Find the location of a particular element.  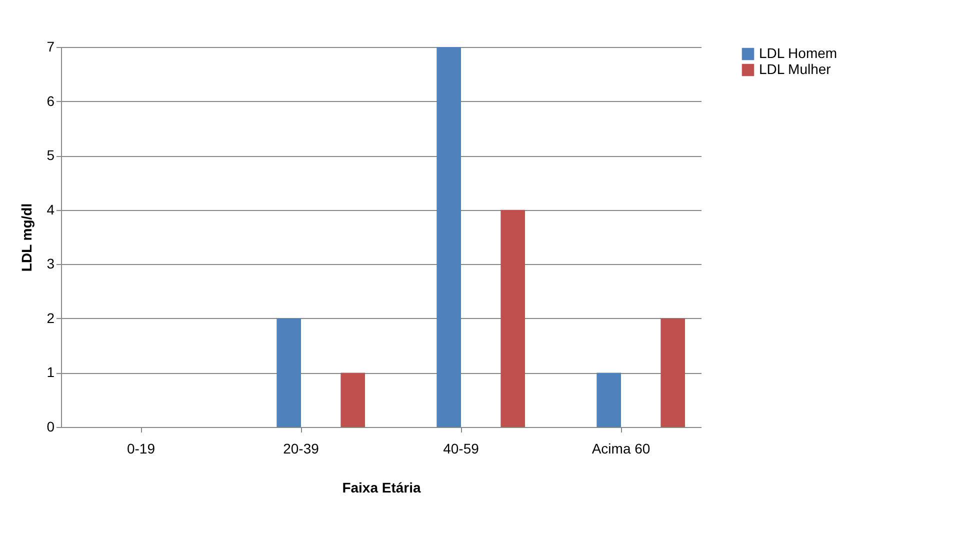

y-tick-label: 2 is located at coordinates (50, 318).